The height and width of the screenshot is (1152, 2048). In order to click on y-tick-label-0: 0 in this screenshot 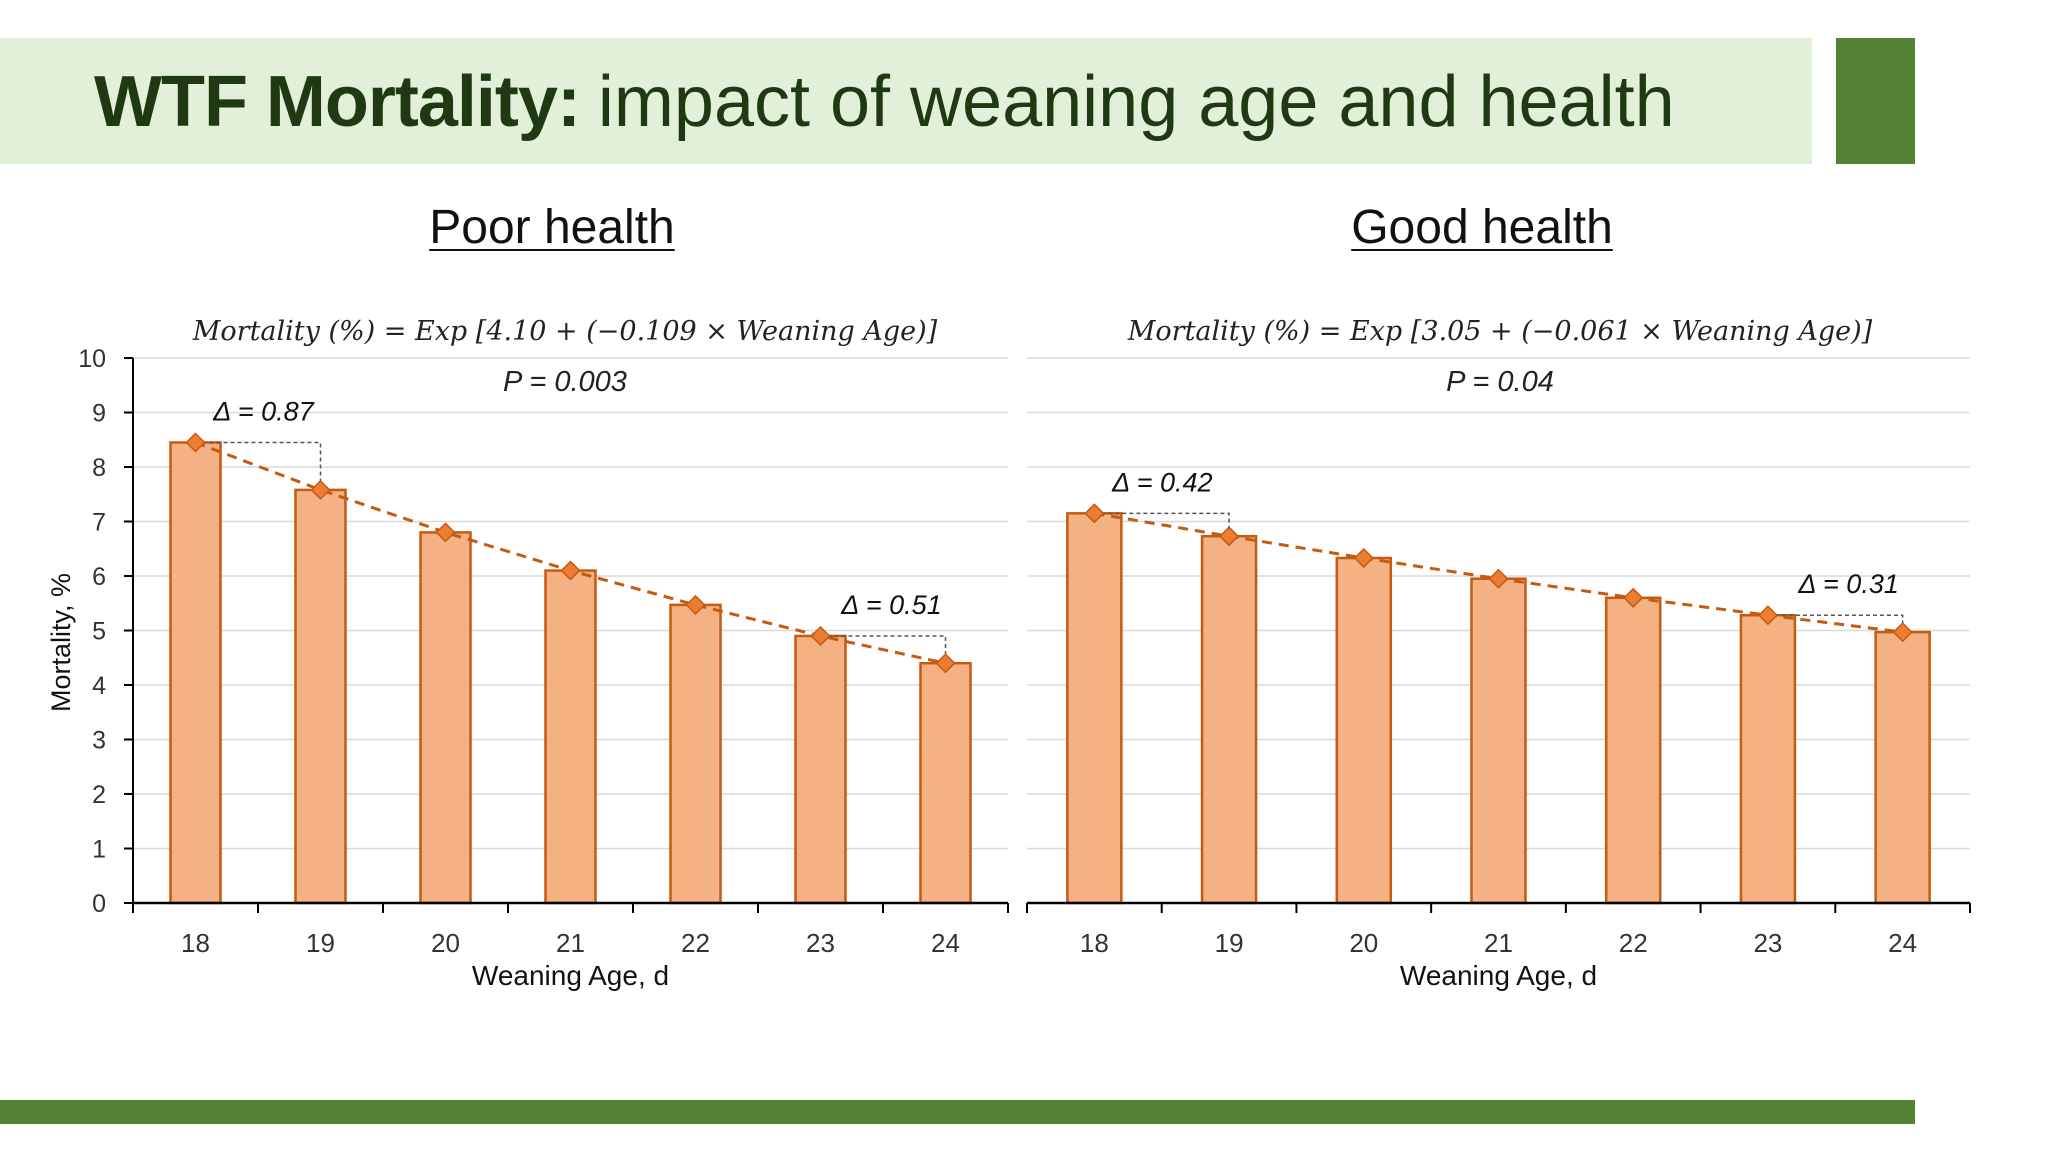, I will do `click(99, 904)`.